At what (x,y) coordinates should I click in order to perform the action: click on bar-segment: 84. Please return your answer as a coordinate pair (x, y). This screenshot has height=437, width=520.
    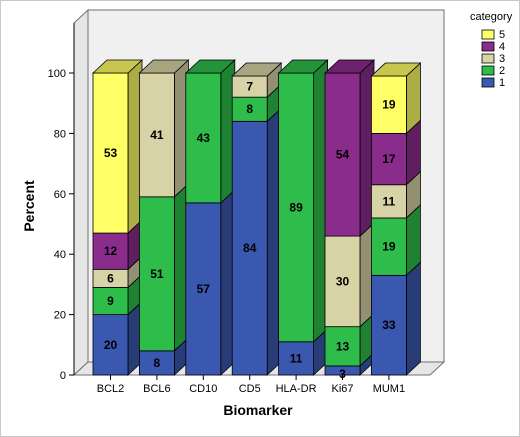
    Looking at the image, I should click on (256, 241).